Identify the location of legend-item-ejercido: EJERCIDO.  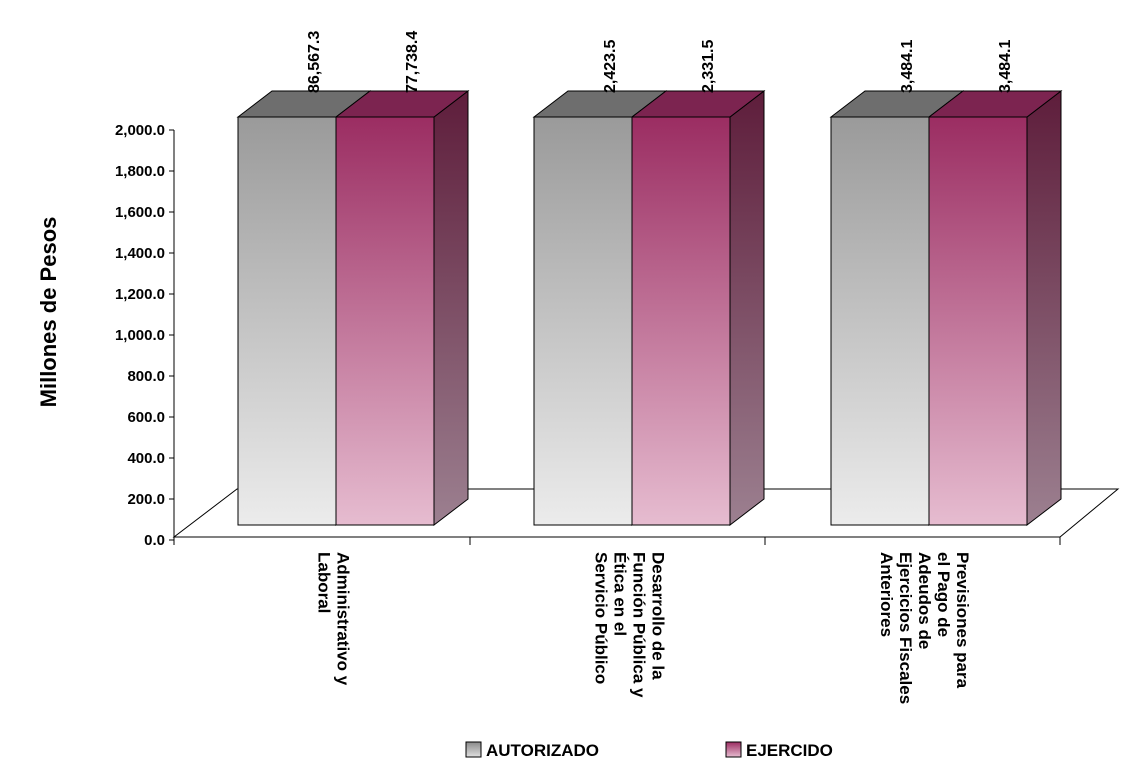
(779, 750).